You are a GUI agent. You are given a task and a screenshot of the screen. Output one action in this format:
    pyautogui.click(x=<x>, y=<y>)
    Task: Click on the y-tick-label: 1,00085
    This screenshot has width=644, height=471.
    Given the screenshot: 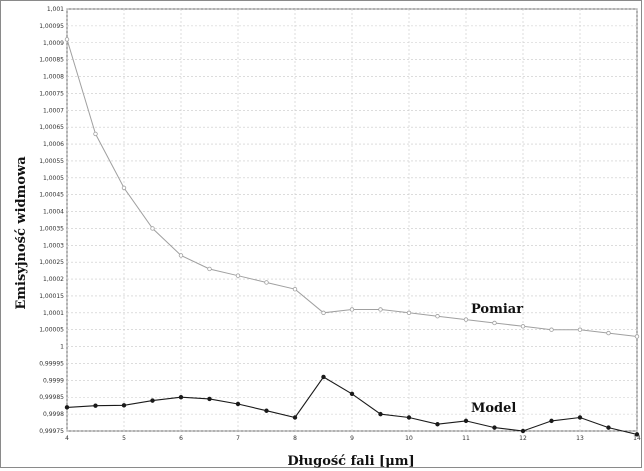 What is the action you would take?
    pyautogui.click(x=51, y=60)
    